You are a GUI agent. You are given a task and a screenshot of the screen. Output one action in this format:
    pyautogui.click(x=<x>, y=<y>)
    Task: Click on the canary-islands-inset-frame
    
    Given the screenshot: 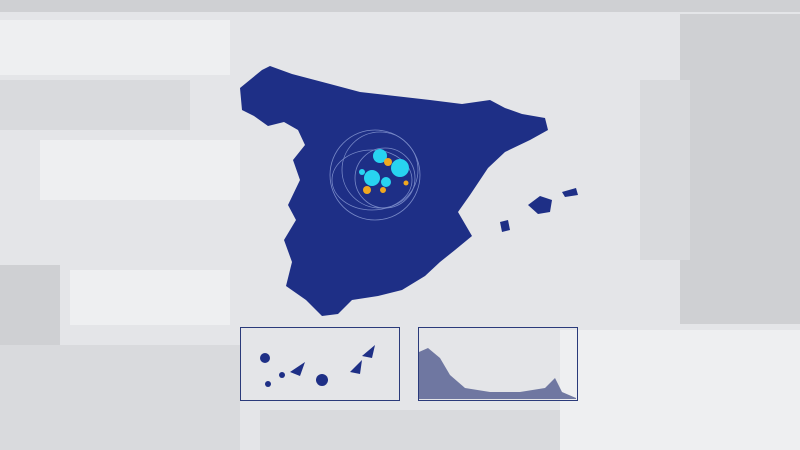 What is the action you would take?
    pyautogui.click(x=320, y=364)
    